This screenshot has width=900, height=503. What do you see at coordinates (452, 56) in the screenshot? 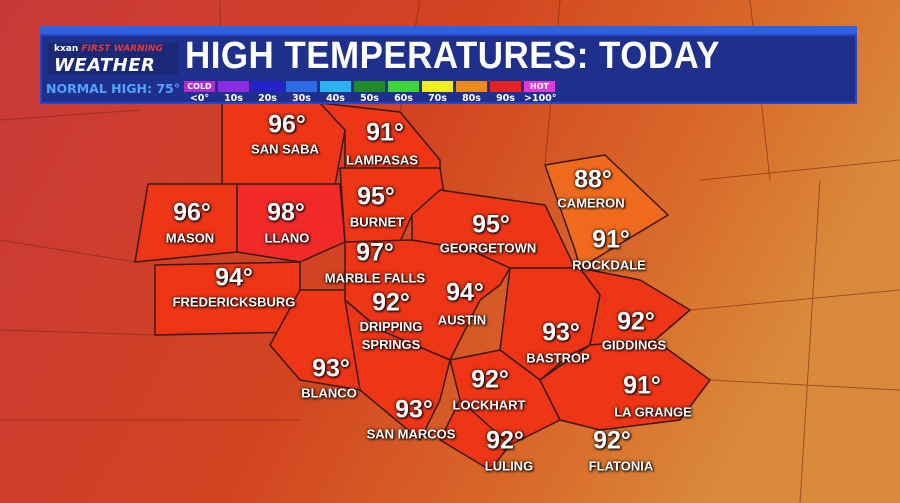
I see `page-title: HIGH TEMPERATURES: TODAY` at bounding box center [452, 56].